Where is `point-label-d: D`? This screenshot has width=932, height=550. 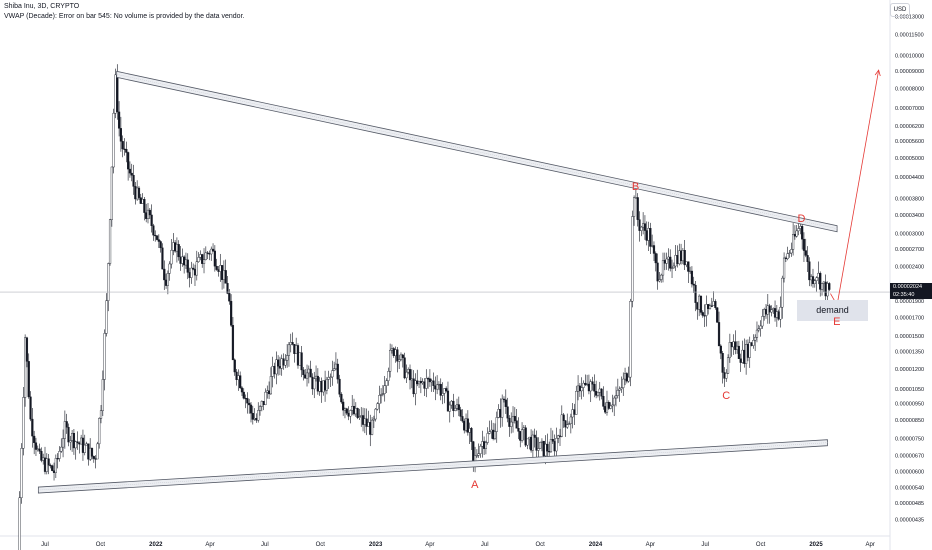
point-label-d: D is located at coordinates (801, 219).